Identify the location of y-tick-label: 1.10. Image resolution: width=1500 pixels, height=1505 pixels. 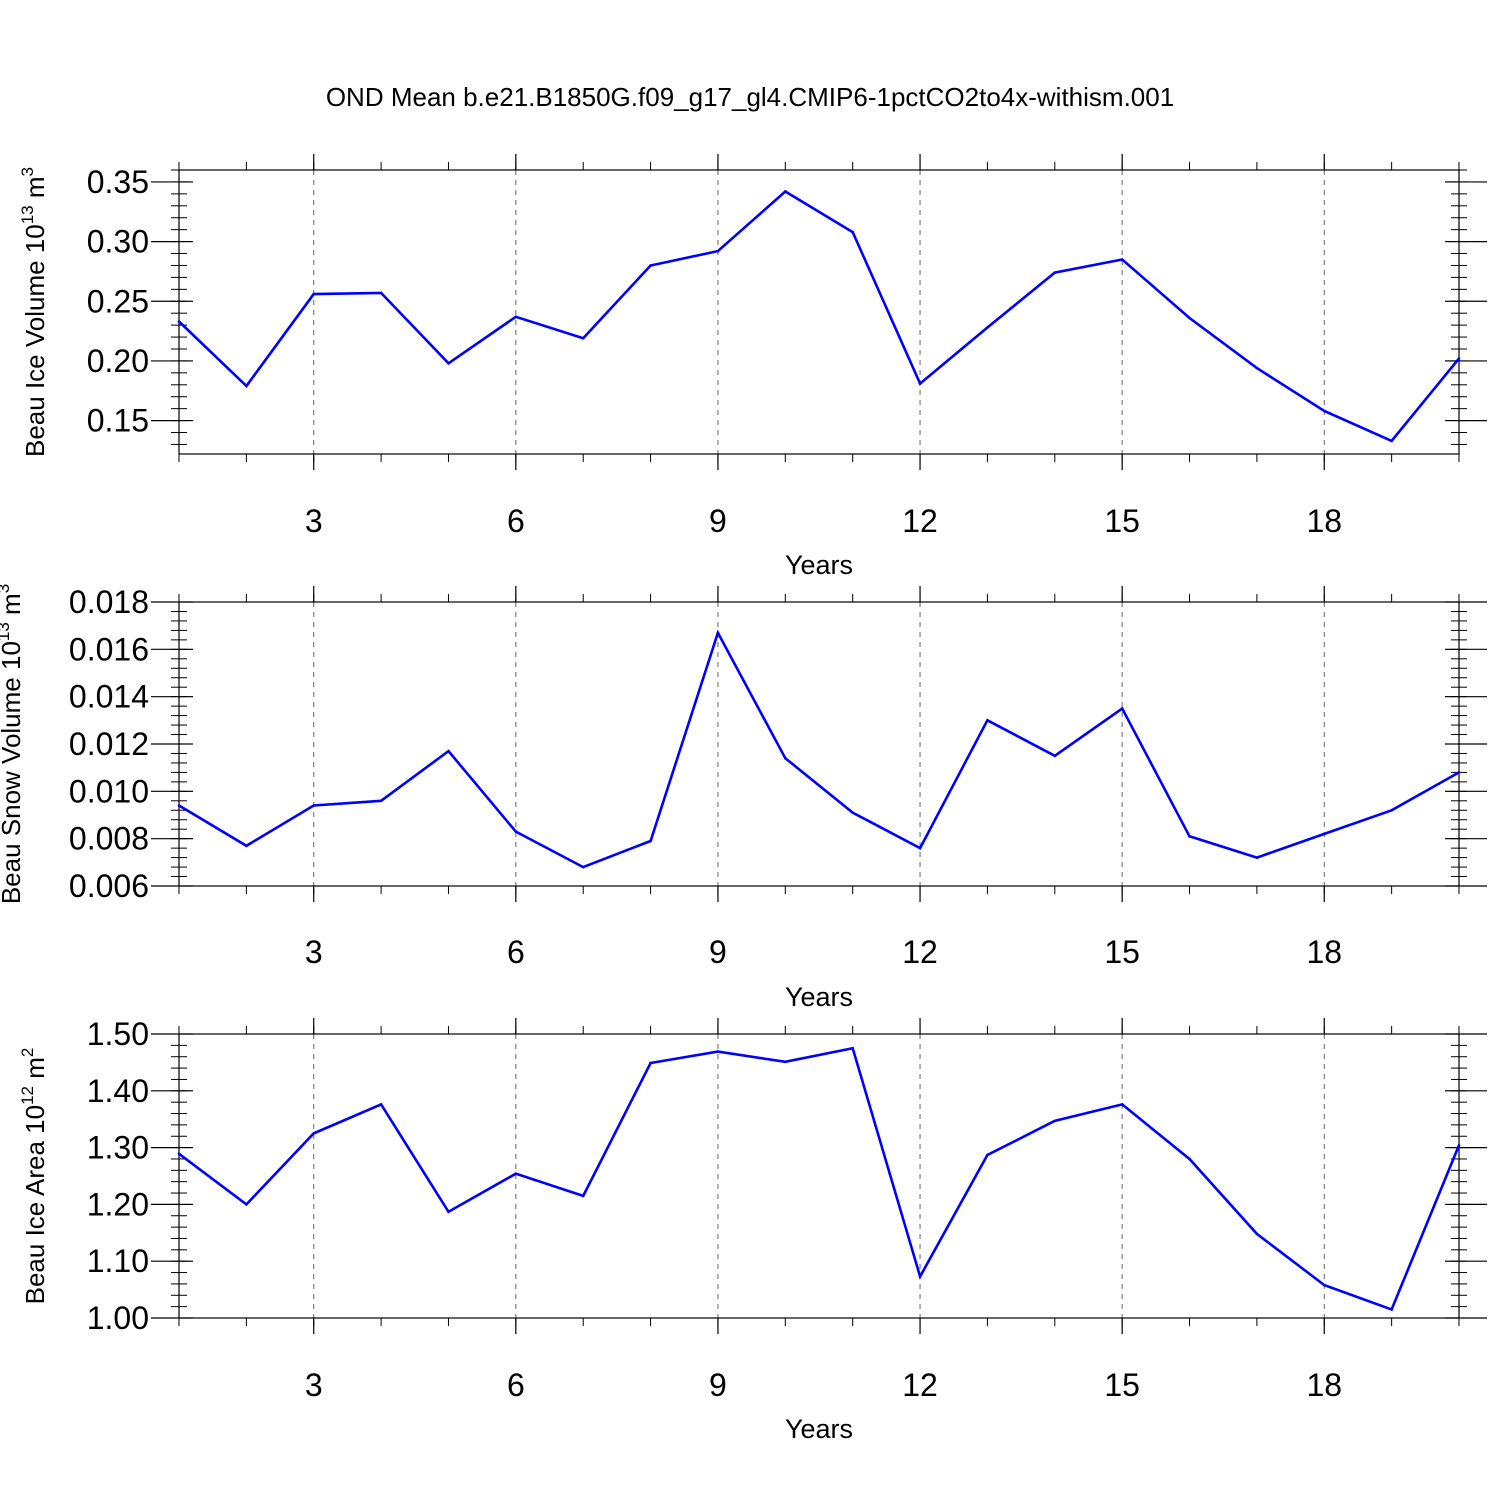
(118, 1261).